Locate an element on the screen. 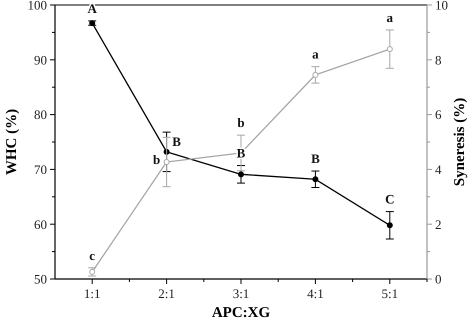 This screenshot has height=323, width=474. data-label: A is located at coordinates (93, 8).